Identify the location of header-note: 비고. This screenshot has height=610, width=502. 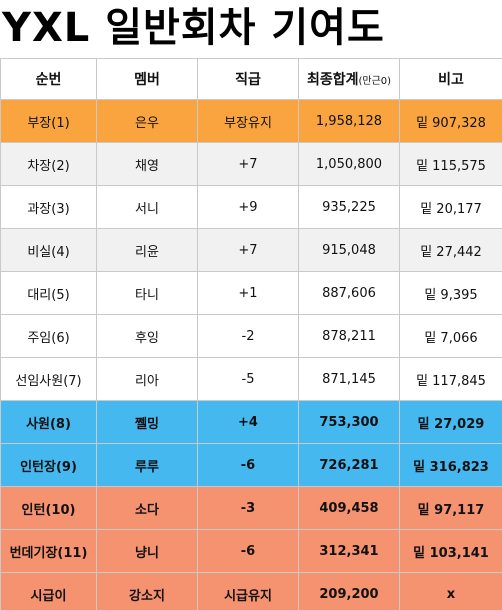
(450, 79).